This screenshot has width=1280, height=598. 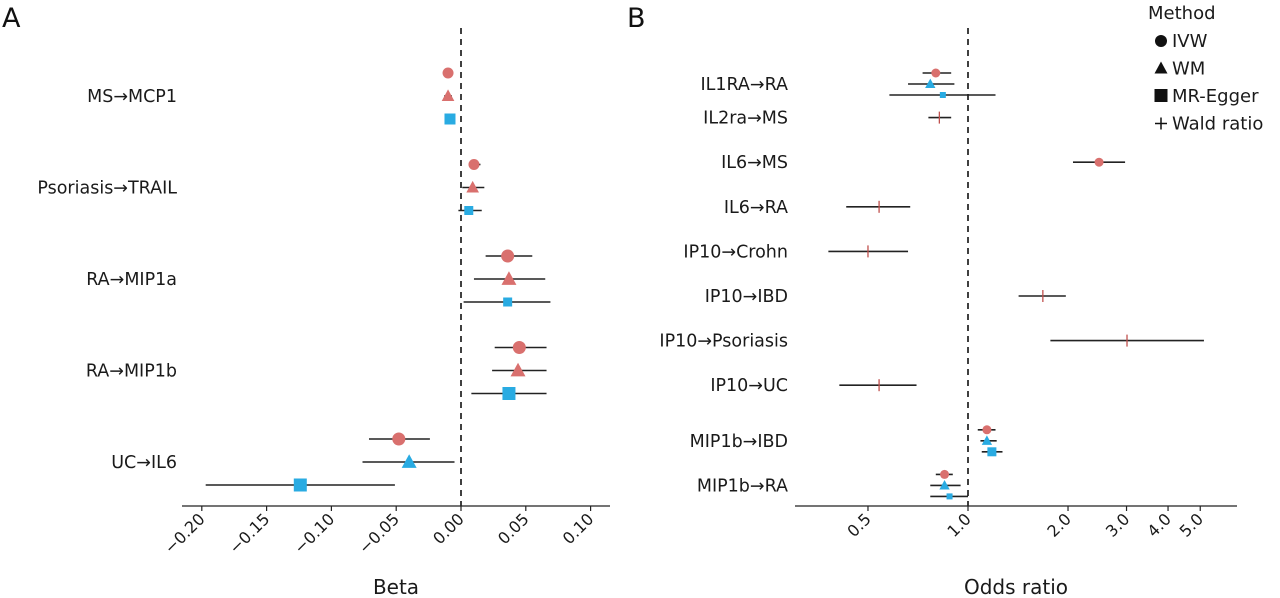 What do you see at coordinates (1016, 586) in the screenshot?
I see `x-axis-title: Odds ratio` at bounding box center [1016, 586].